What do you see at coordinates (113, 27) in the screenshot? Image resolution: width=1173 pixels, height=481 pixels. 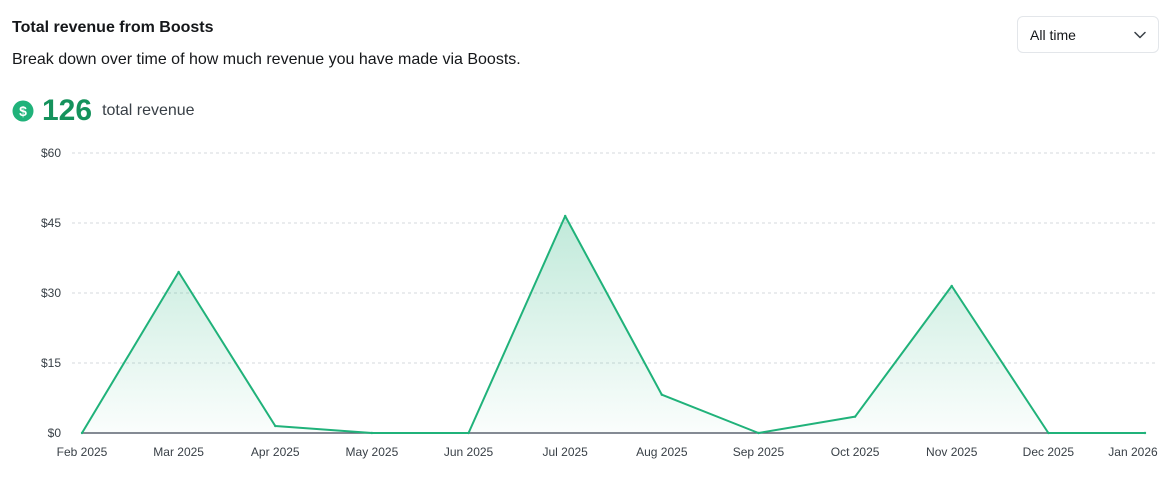 I see `page-title: Total revenue from Boosts` at bounding box center [113, 27].